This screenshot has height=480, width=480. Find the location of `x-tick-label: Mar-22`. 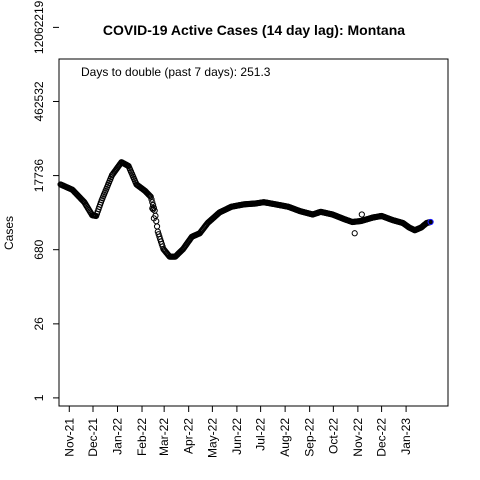

x-tick-label: Mar-22 is located at coordinates (164, 437).